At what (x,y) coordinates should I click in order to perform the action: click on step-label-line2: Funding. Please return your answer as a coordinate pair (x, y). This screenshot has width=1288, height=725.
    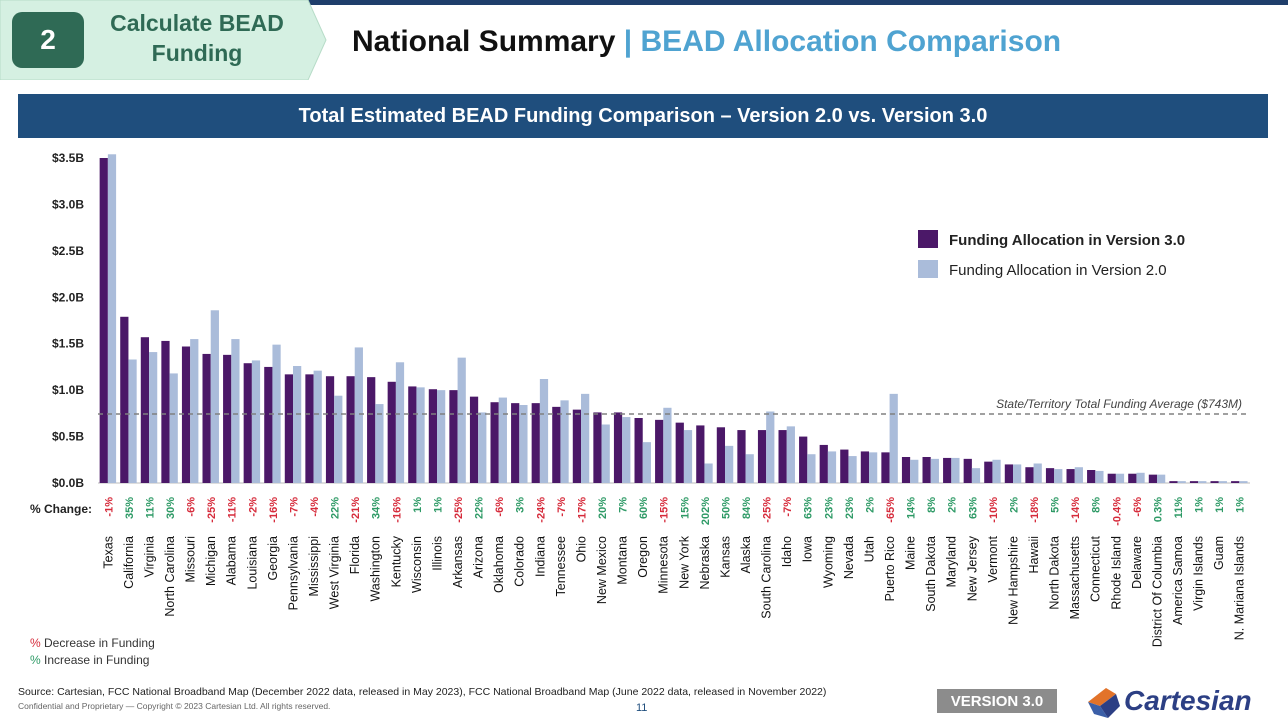
    Looking at the image, I should click on (197, 53).